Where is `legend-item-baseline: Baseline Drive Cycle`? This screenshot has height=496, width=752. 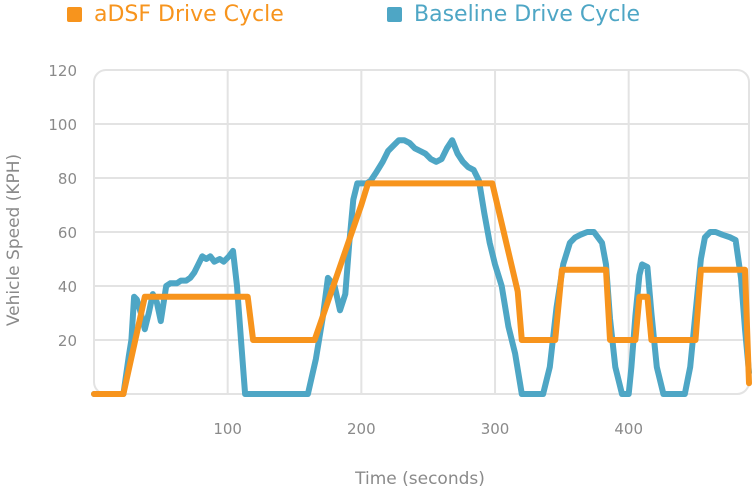
legend-item-baseline: Baseline Drive Cycle is located at coordinates (513, 14).